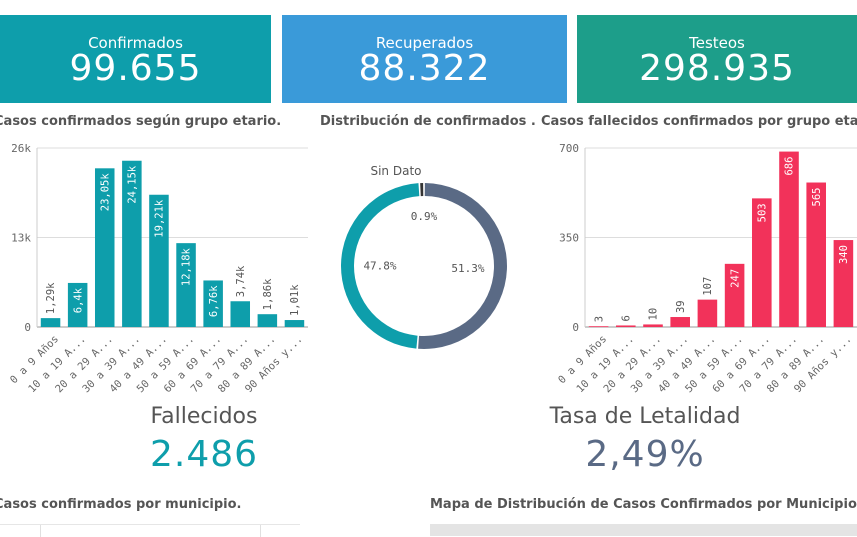 This screenshot has width=857, height=537. Describe the element at coordinates (681, 306) in the screenshot. I see `bar-value-label: 39` at that location.